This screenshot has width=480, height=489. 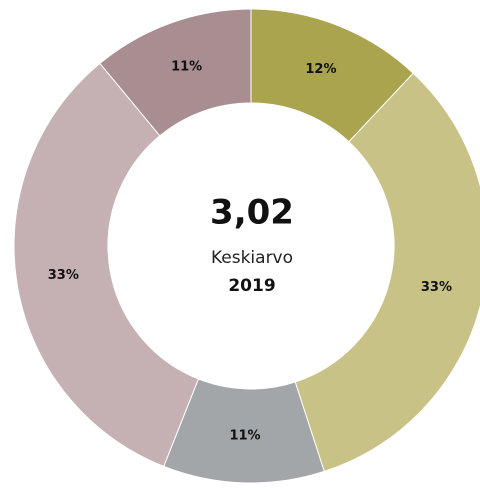 I want to click on segment-label: 12%, so click(x=320, y=69).